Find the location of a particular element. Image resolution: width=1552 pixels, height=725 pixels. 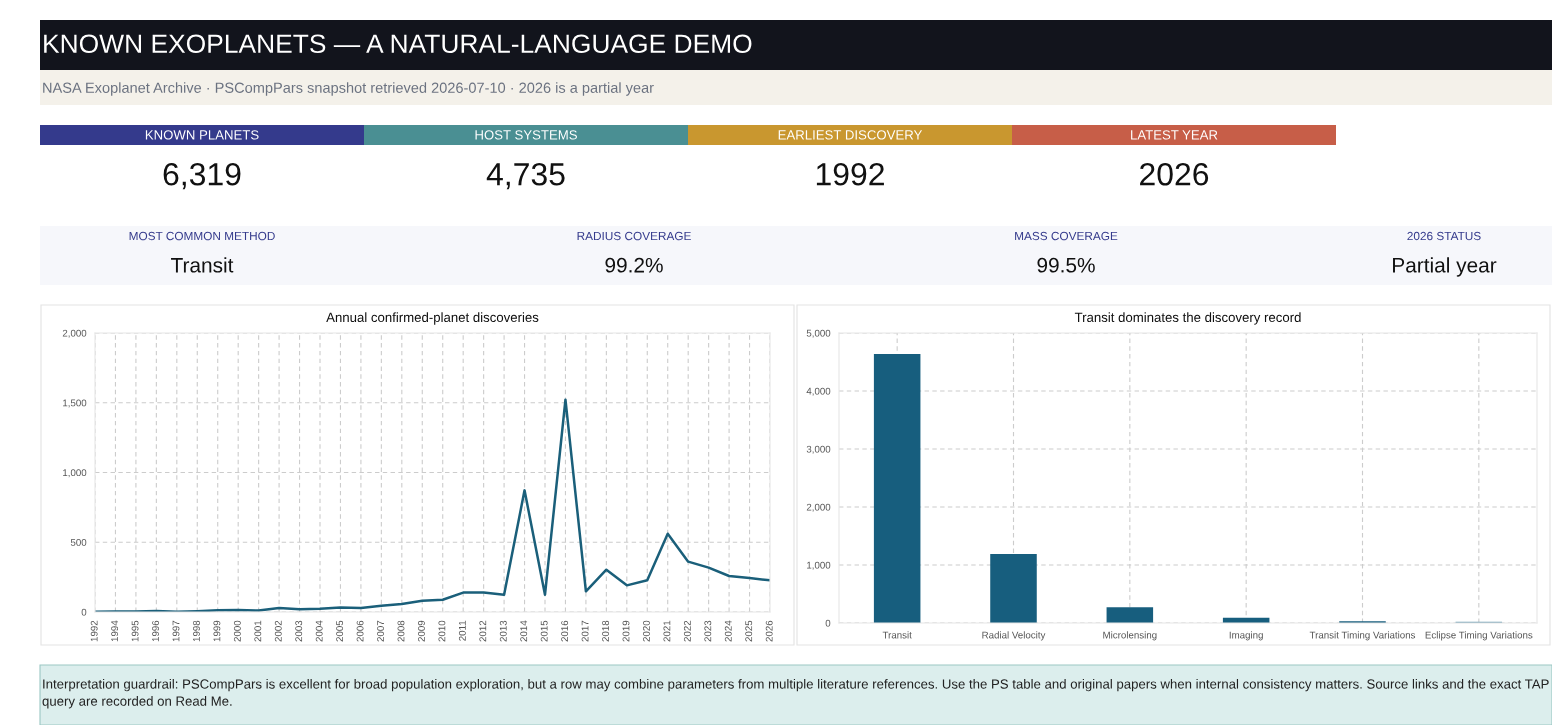

x-tick-label: 1995 is located at coordinates (135, 631).